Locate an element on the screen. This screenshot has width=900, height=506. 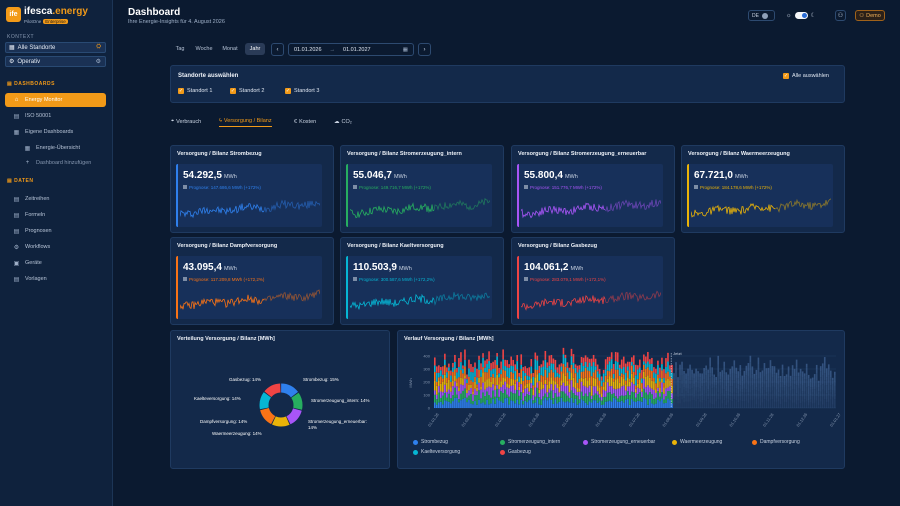
tab-kosten: € Kosten is located at coordinates (305, 121).